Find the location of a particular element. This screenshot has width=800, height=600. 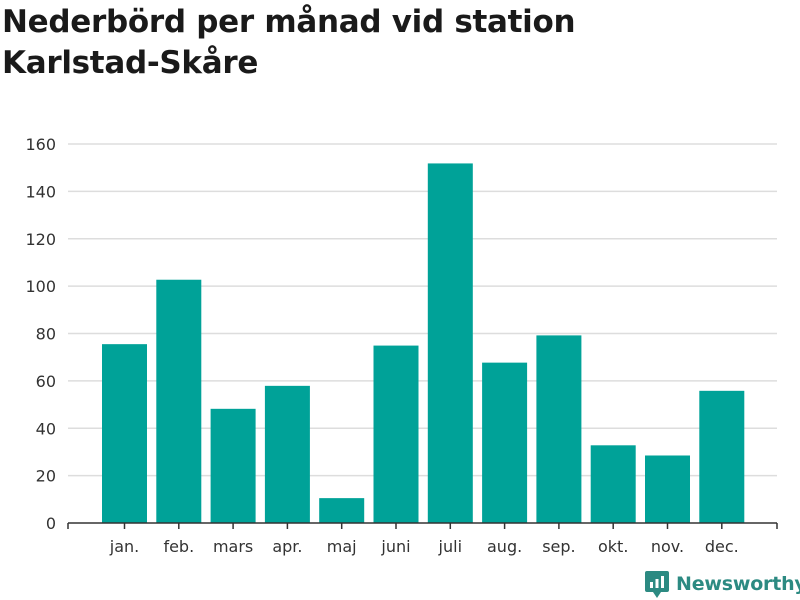

y-tick-label: 60 is located at coordinates (46, 381).